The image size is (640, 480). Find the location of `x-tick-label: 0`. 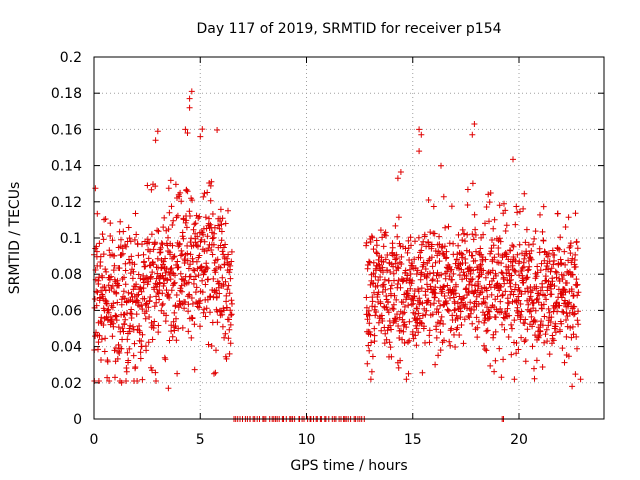

x-tick-label: 0 is located at coordinates (94, 440).